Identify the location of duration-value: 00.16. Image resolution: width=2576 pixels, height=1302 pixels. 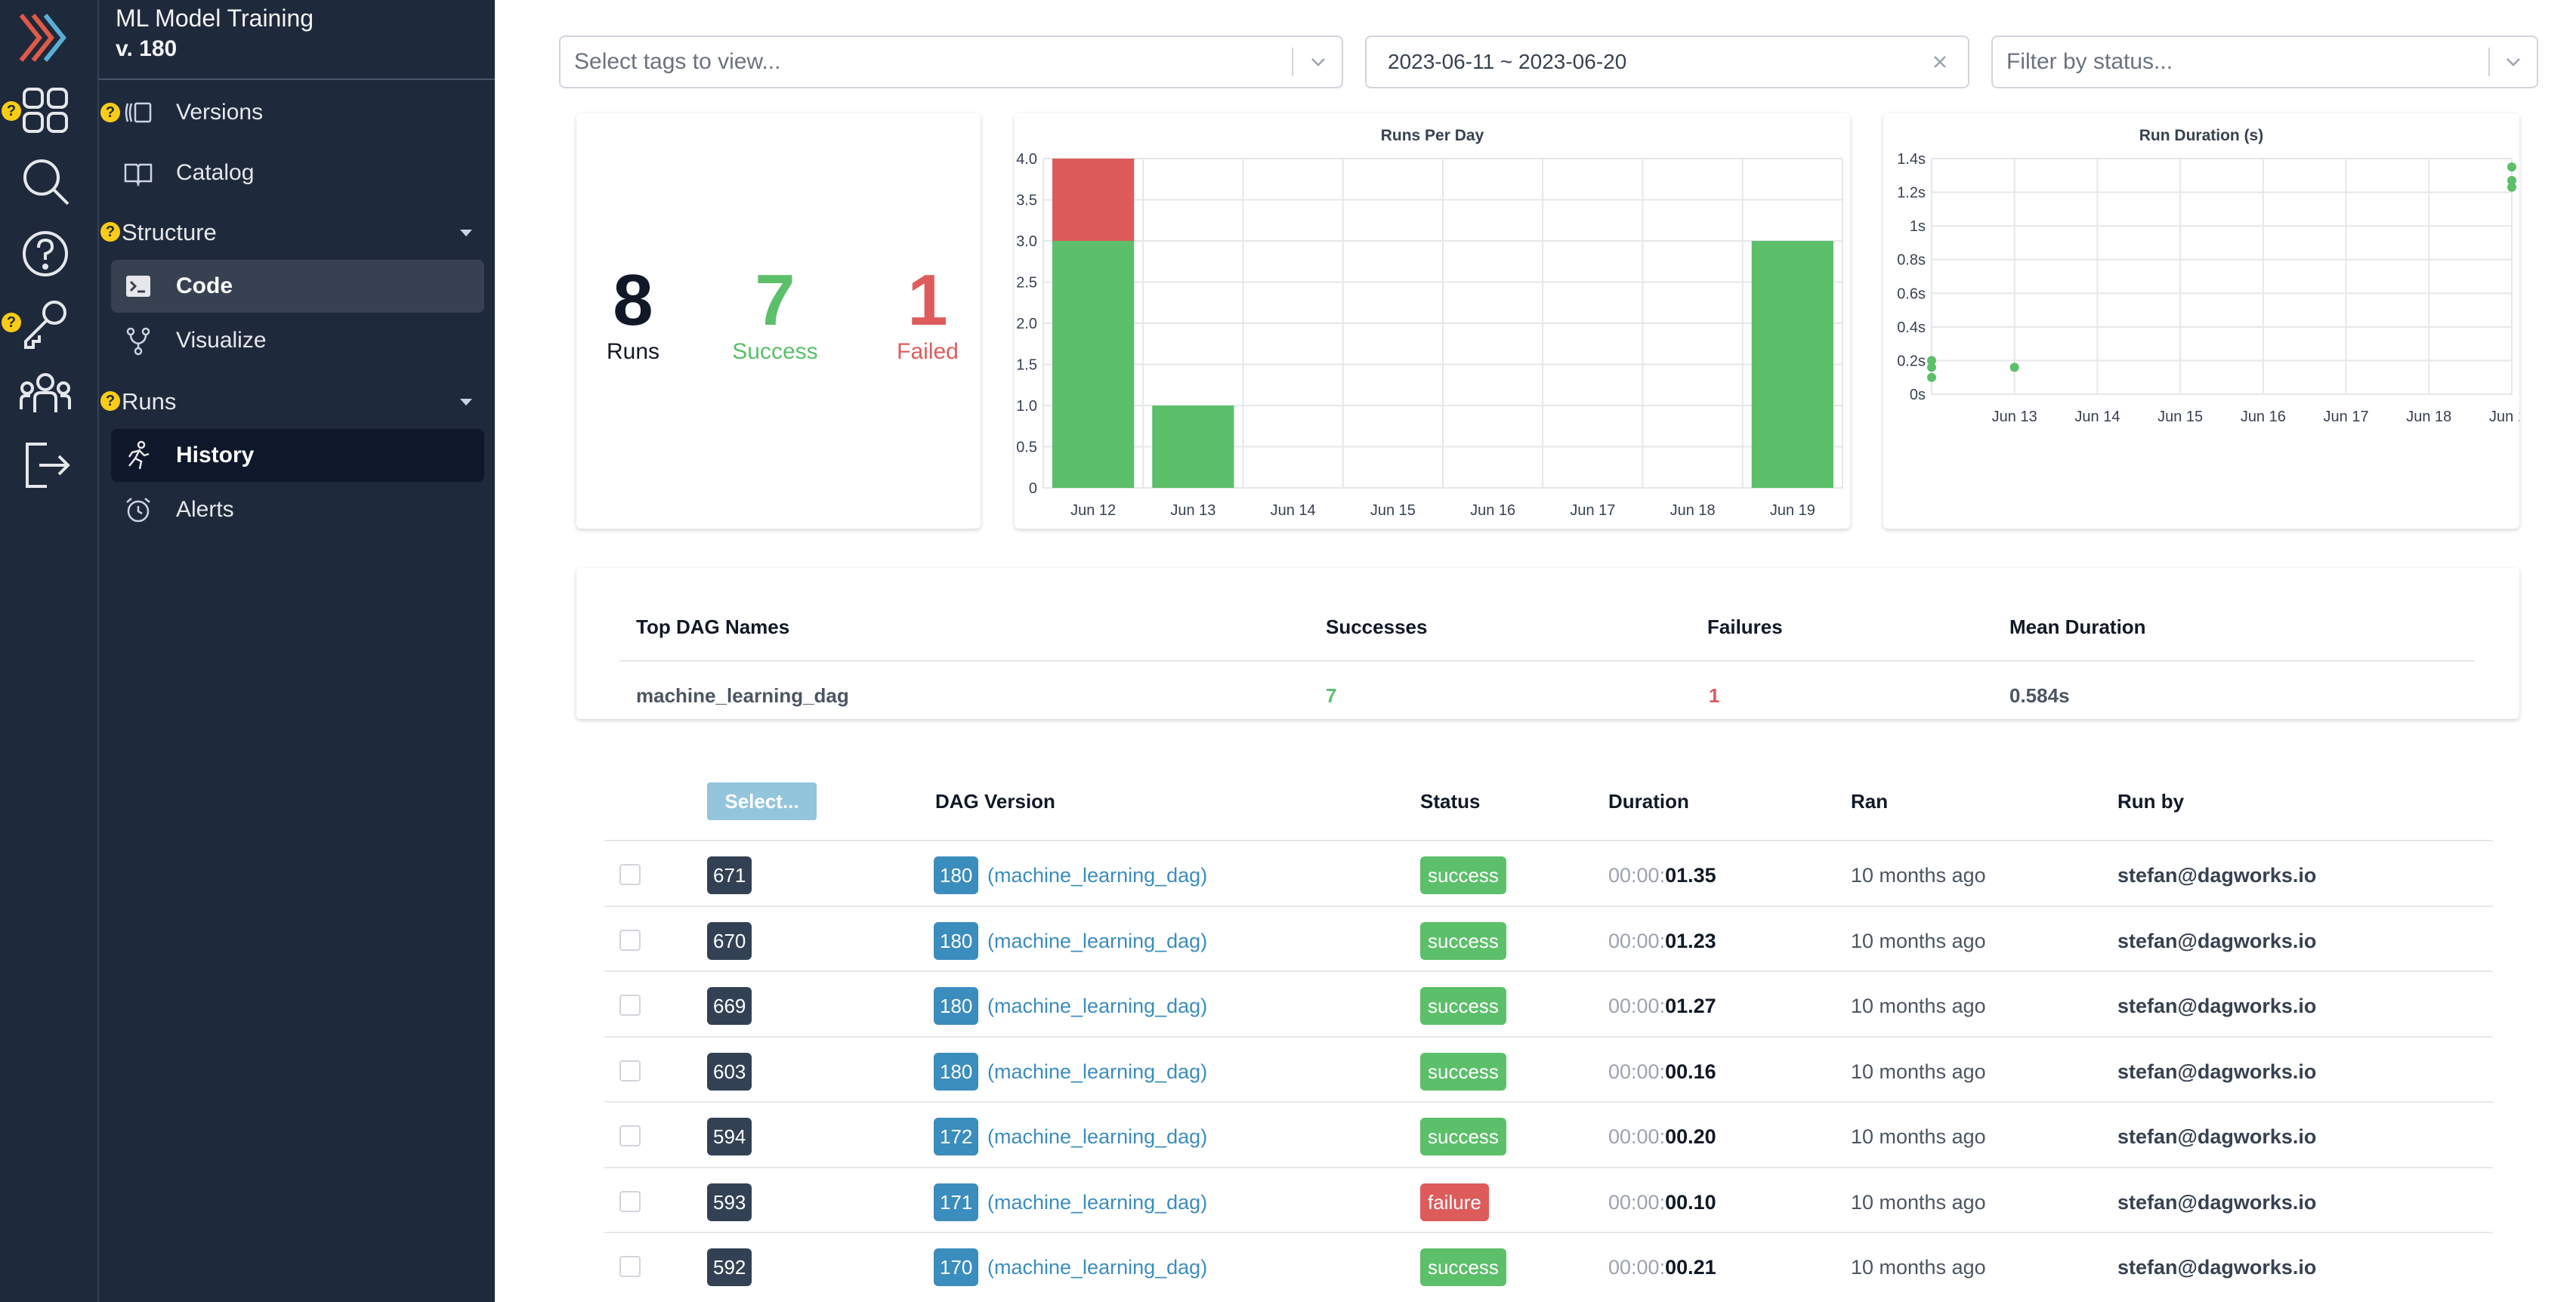
(1690, 1071).